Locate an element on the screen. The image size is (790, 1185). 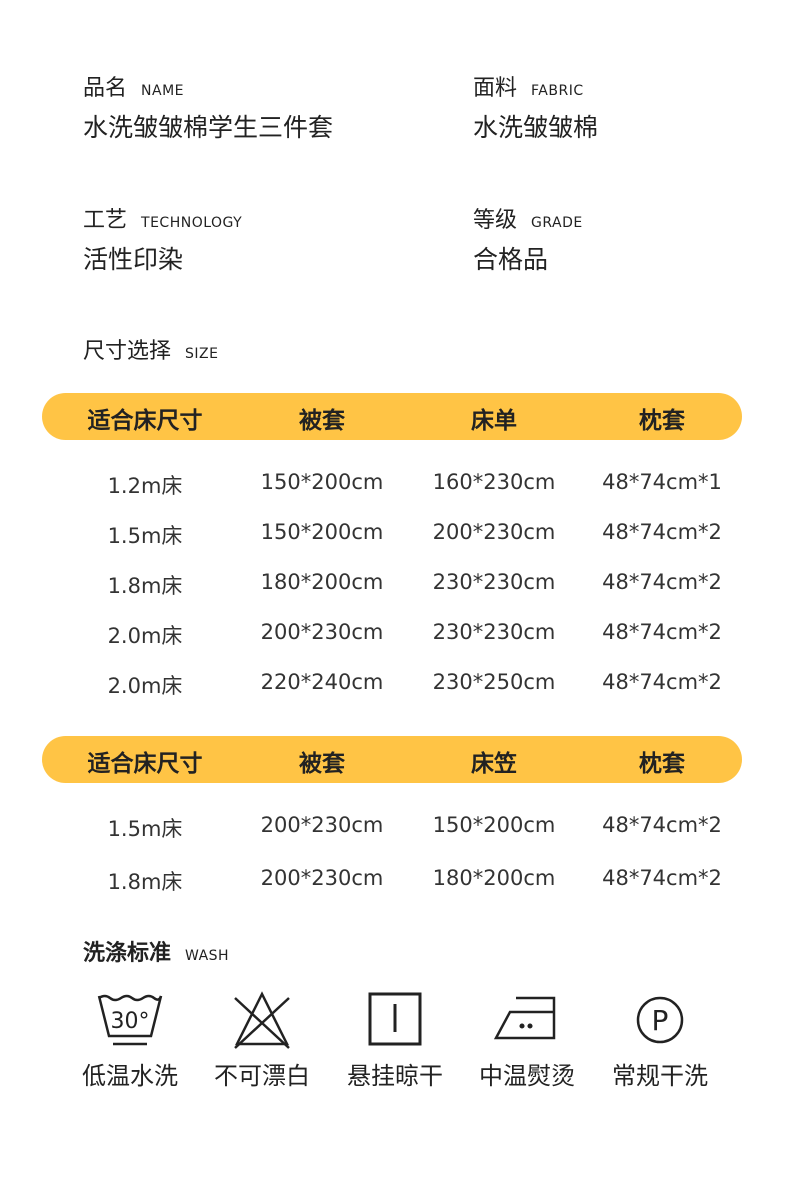
wash-label-item: 不可漂白 is located at coordinates (262, 1076).